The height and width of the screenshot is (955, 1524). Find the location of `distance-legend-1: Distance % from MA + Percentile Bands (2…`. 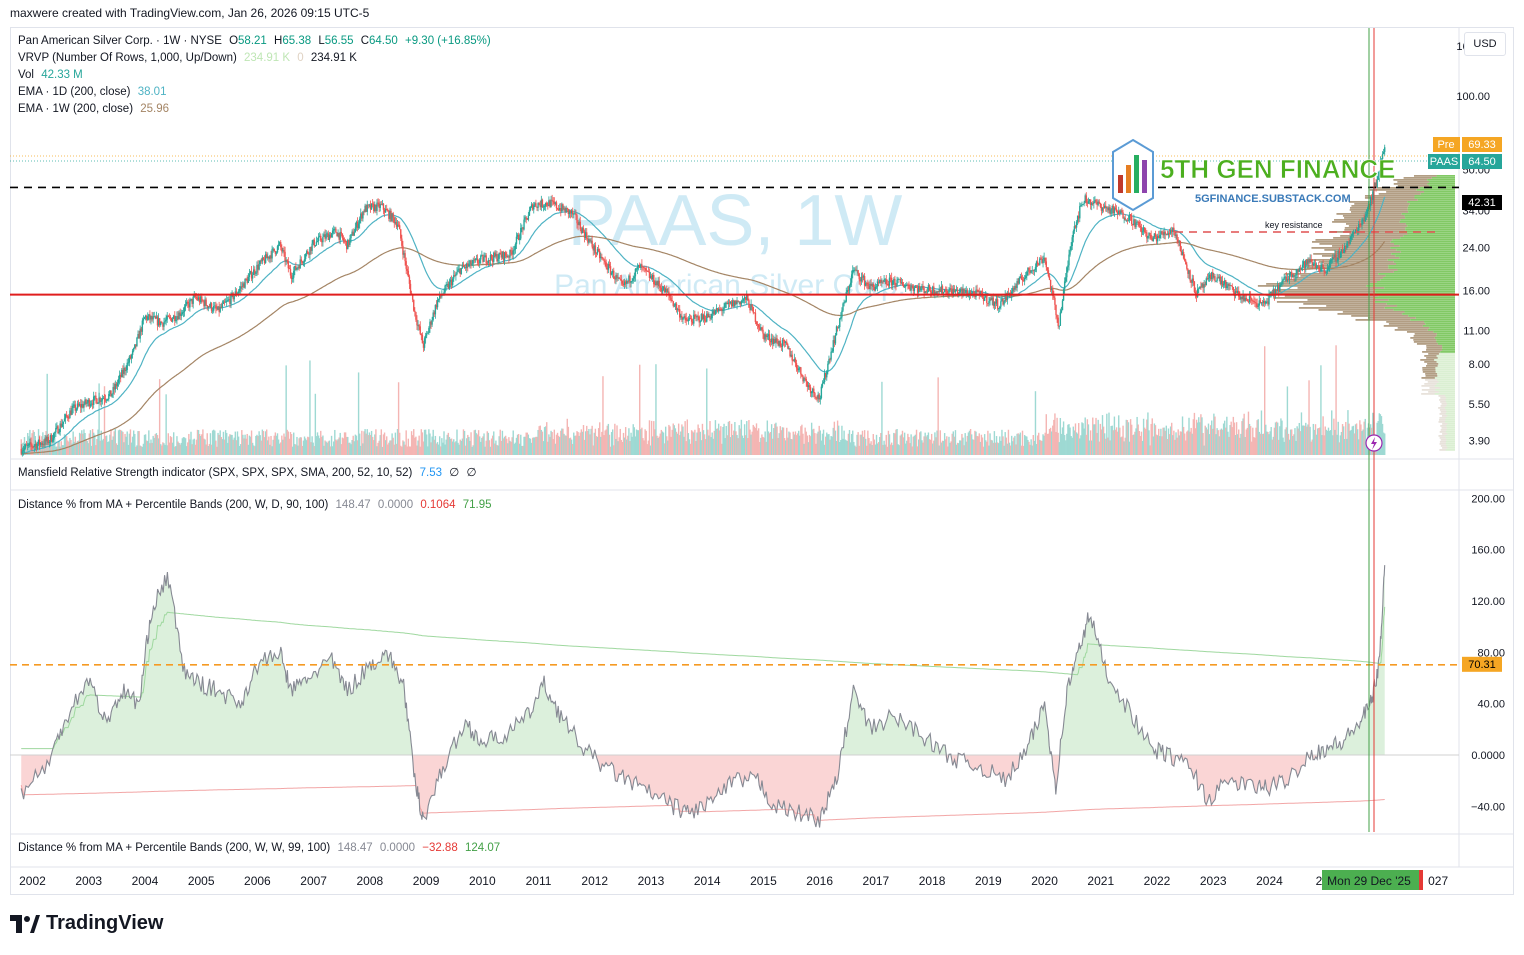

distance-legend-1: Distance % from MA + Percentile Bands (2… is located at coordinates (256, 505).